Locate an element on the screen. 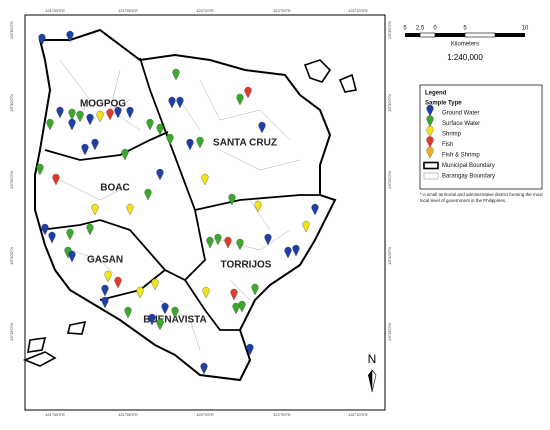  legend-title: Legend is located at coordinates (436, 94).